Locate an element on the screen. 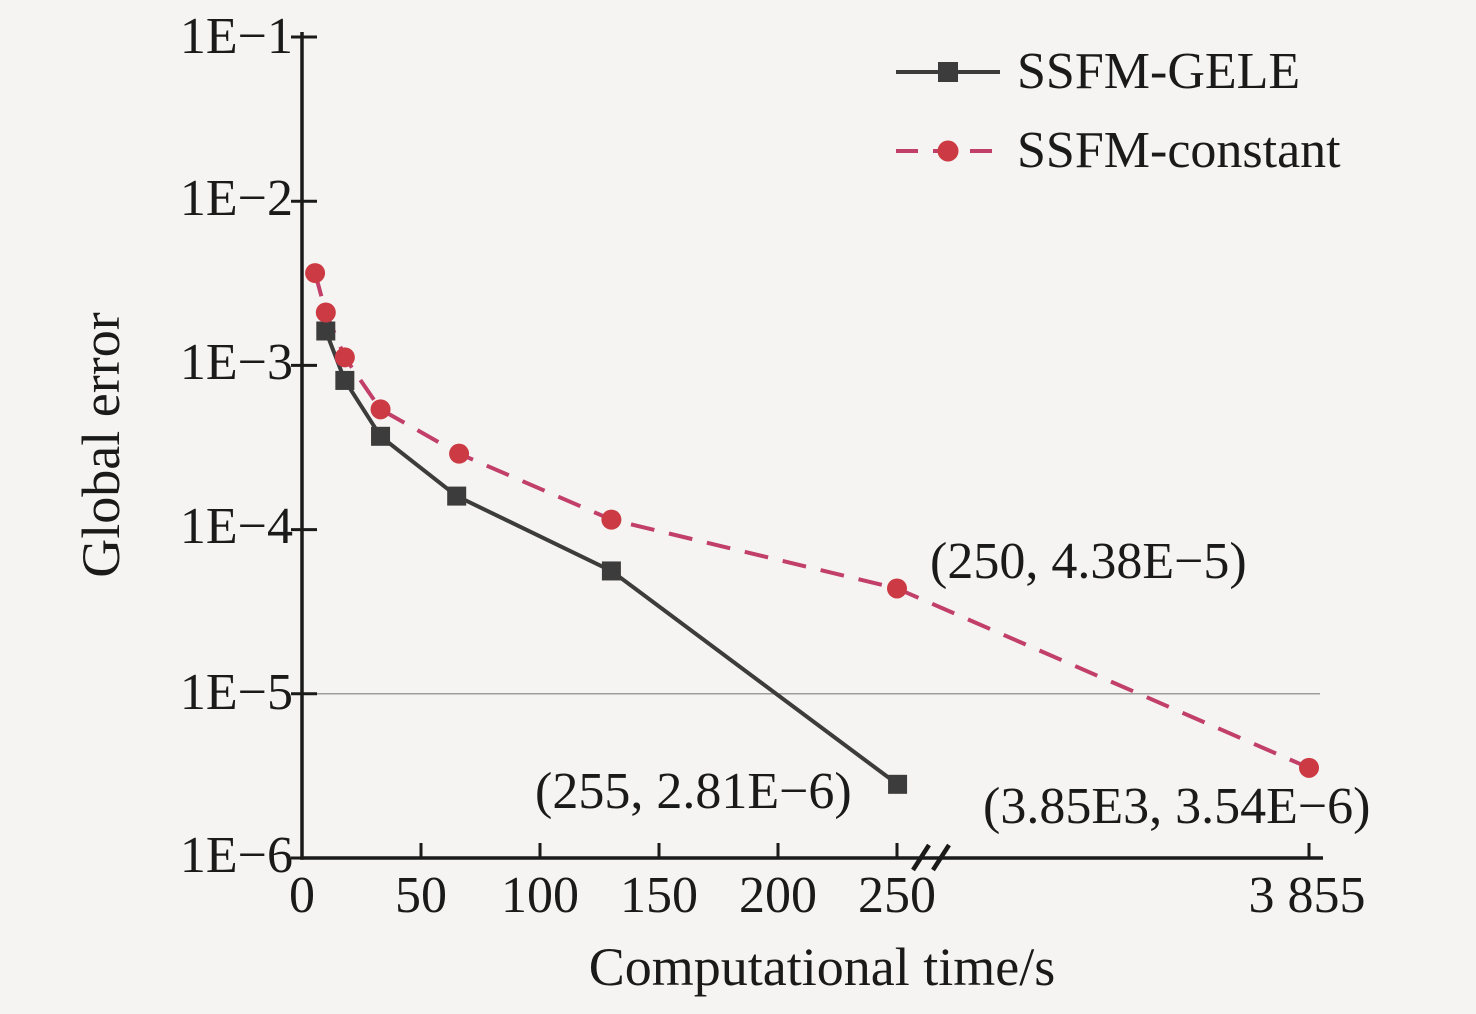 Image resolution: width=1476 pixels, height=1014 pixels. legend-item-ssfm-constant: SSFM-constant is located at coordinates (1118, 151).